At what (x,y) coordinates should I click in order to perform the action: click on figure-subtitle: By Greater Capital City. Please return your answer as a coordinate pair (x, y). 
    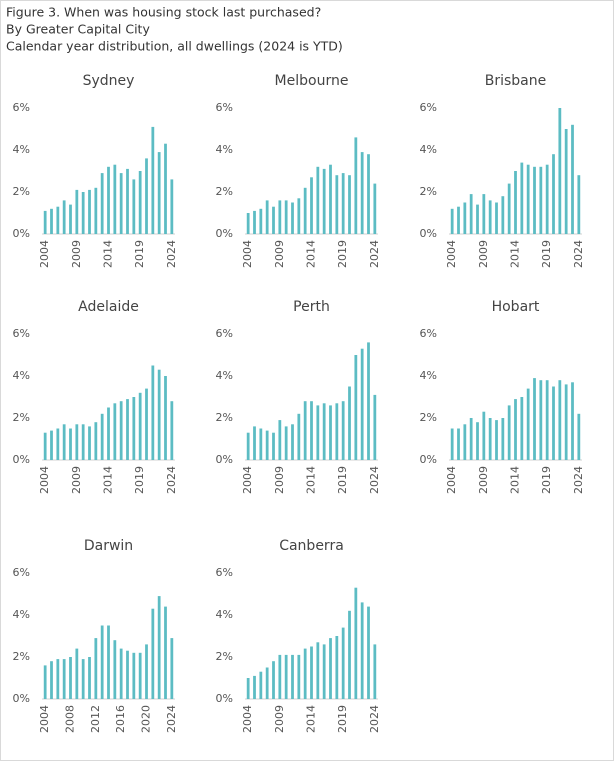
    Looking at the image, I should click on (78, 29).